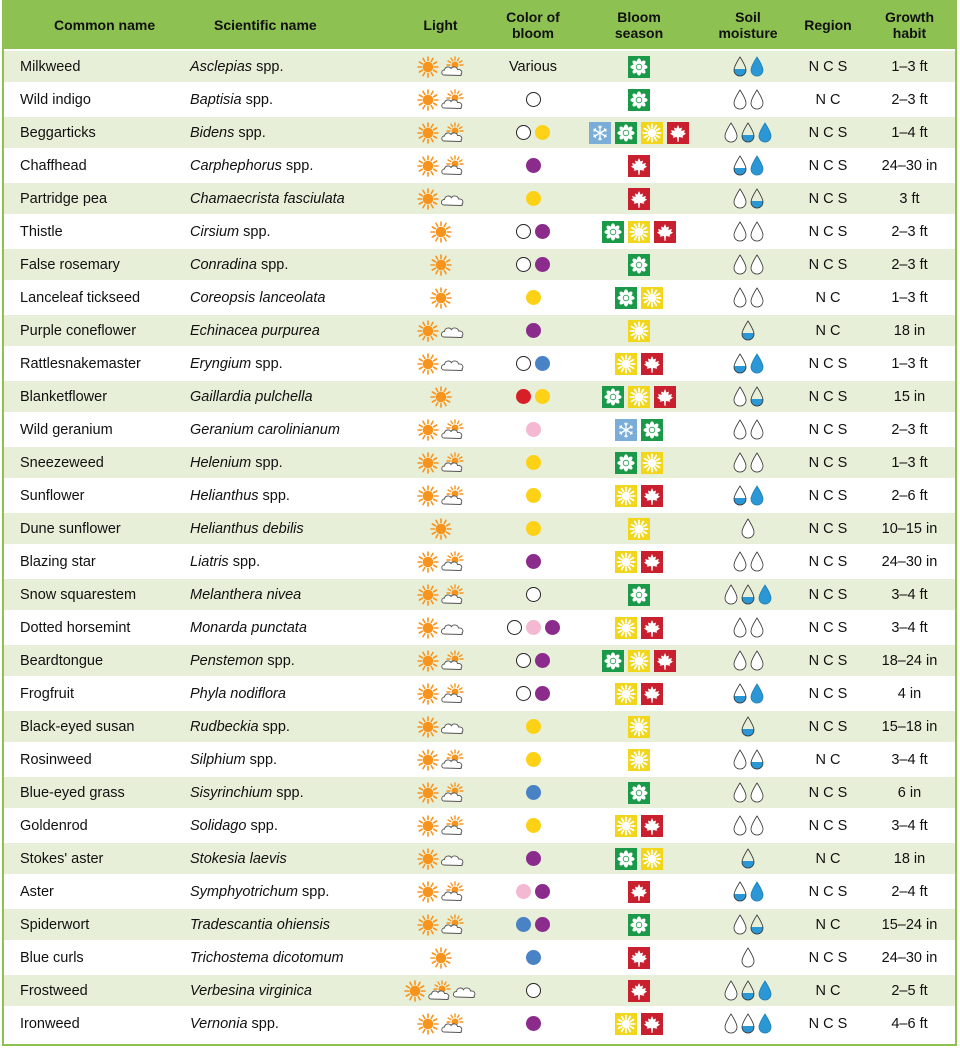 Image resolution: width=960 pixels, height=1050 pixels. What do you see at coordinates (286, 759) in the screenshot?
I see `scientific-name-cell: Silphium spp.` at bounding box center [286, 759].